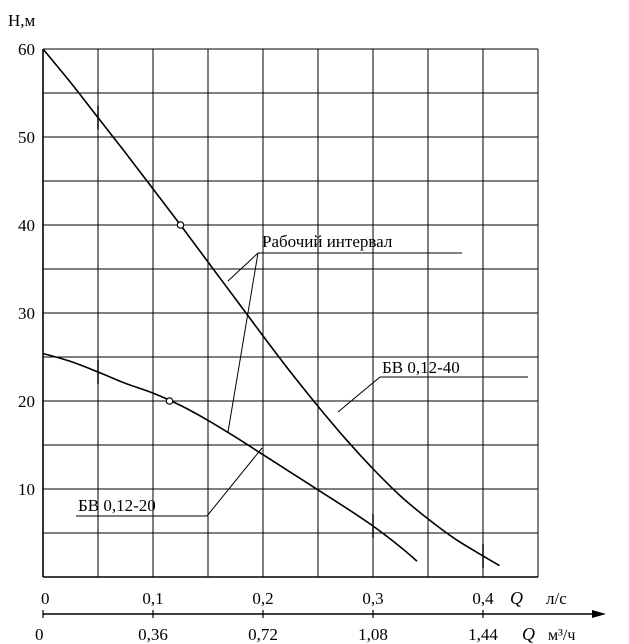 Image resolution: width=629 pixels, height=644 pixels. Describe the element at coordinates (26, 401) in the screenshot. I see `y-tick-label: 20` at that location.